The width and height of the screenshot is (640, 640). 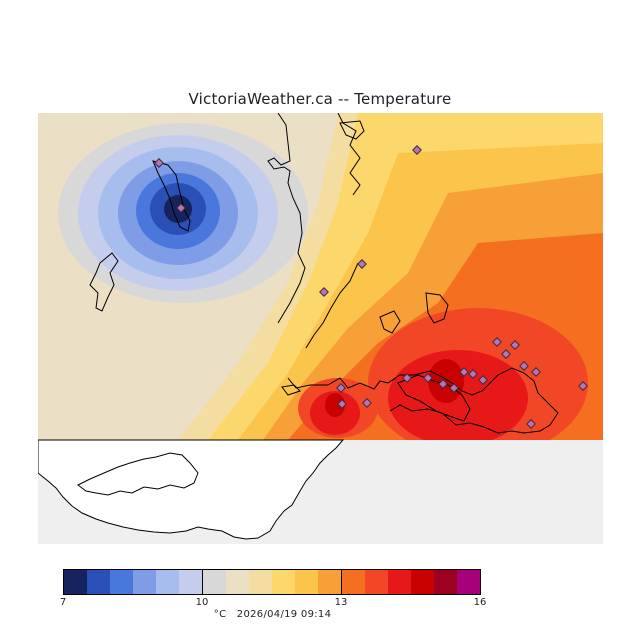 I want to click on temperature-colorbar, so click(x=272, y=582).